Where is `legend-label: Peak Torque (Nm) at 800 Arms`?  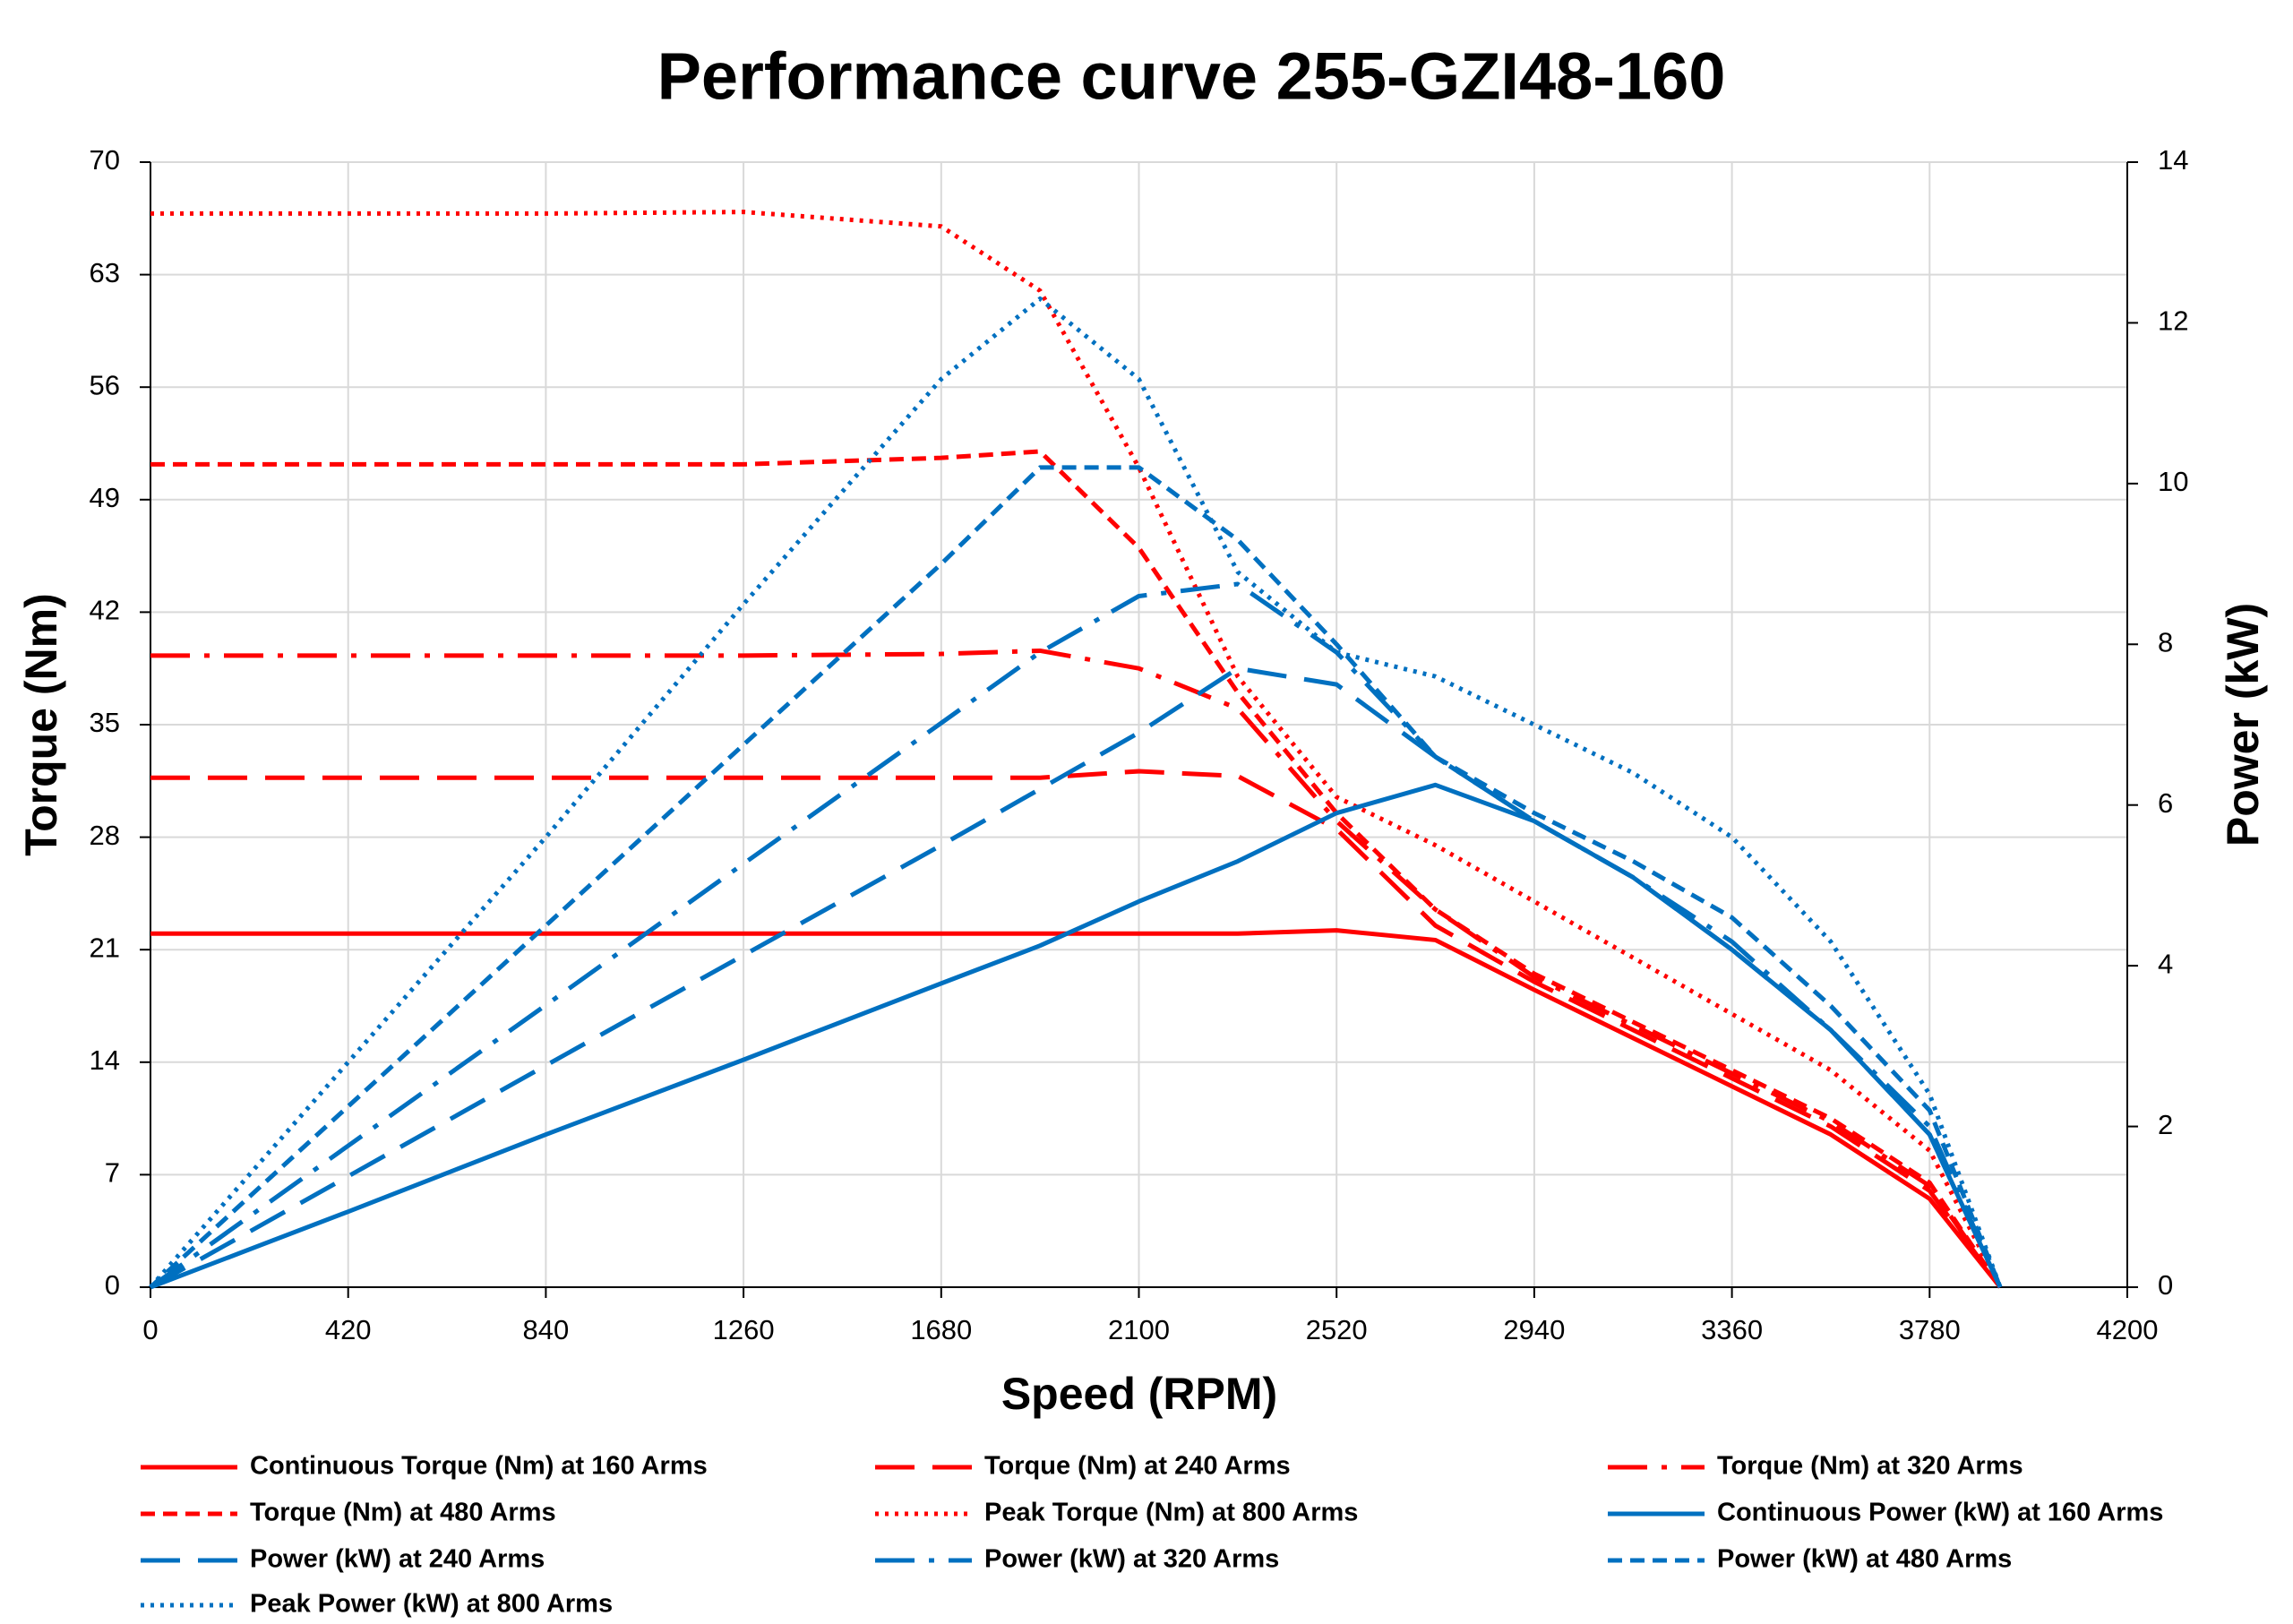
legend-label: Peak Torque (Nm) at 800 Arms is located at coordinates (1171, 1513).